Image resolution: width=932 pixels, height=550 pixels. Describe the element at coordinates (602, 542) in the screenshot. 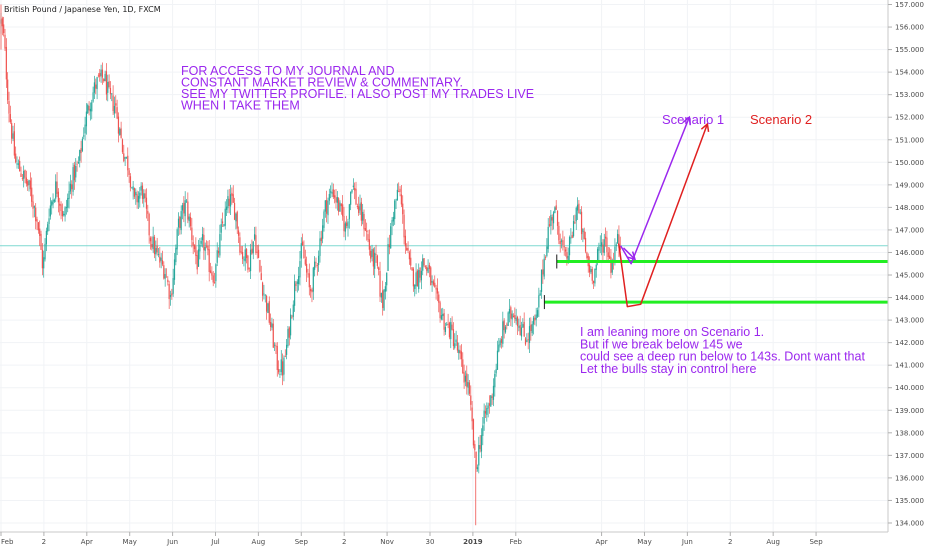

I see `x-tick-label: Apr` at that location.